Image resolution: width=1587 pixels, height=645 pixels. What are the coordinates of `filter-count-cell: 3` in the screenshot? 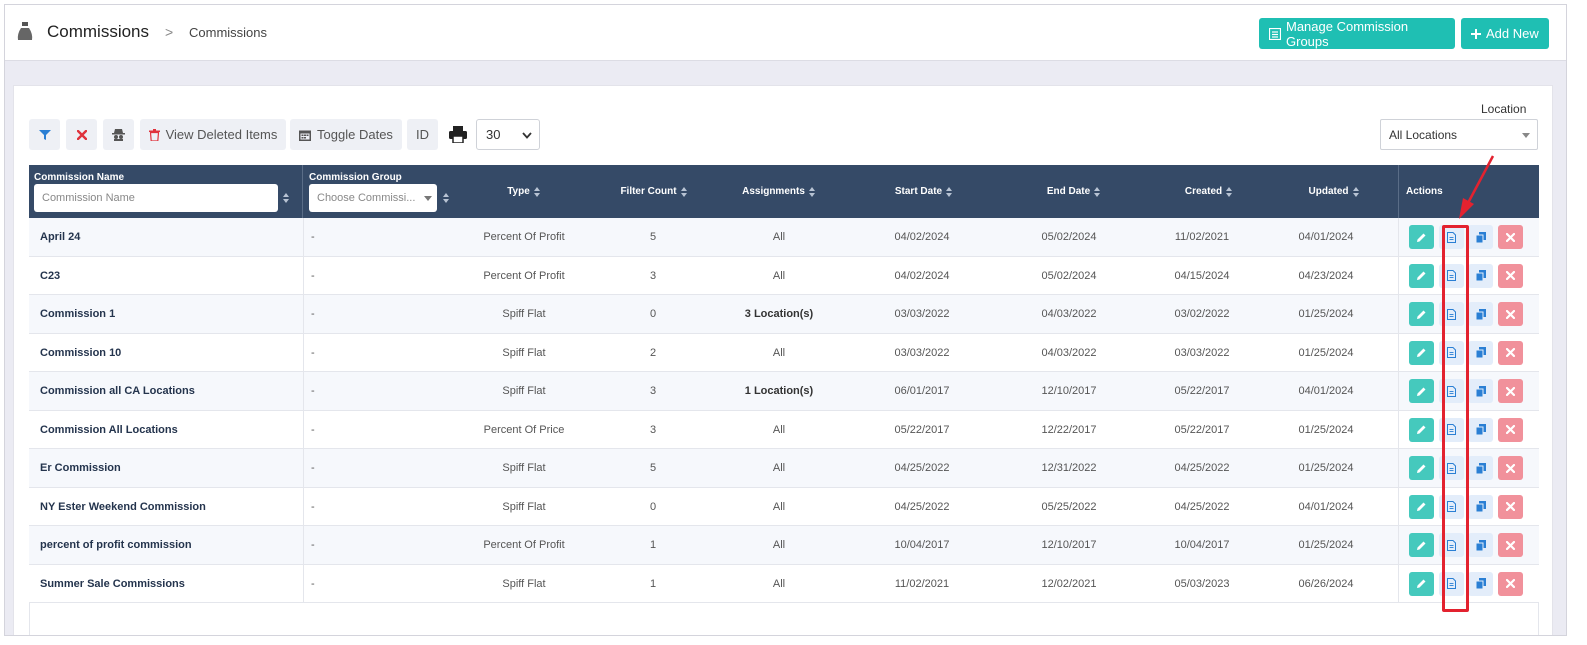 It's located at (653, 275).